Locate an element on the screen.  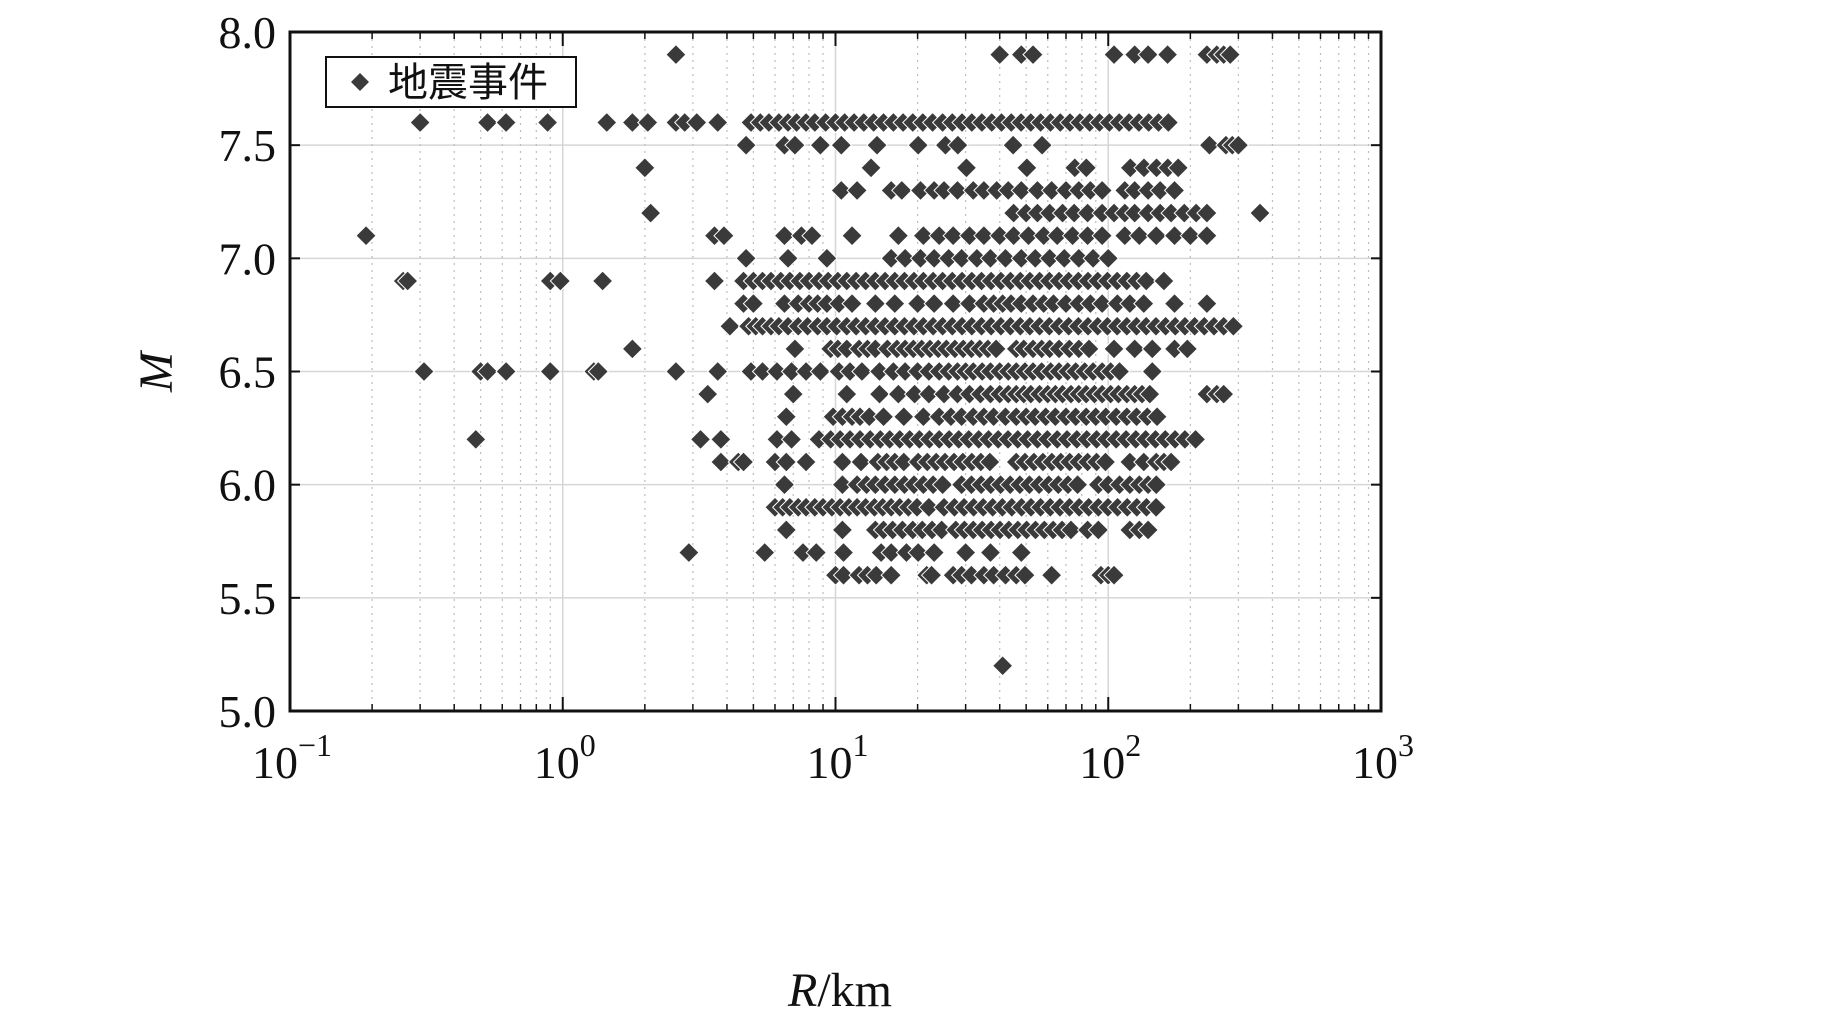
y-tick-label: 5.5 is located at coordinates (248, 598).